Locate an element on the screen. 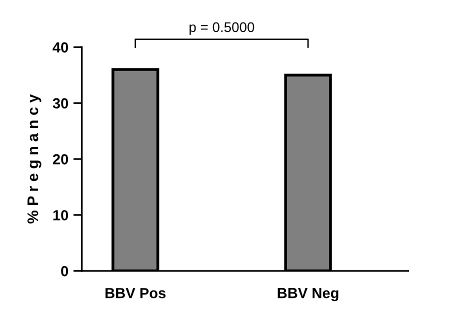  y-tick-label: 40 is located at coordinates (60, 47).